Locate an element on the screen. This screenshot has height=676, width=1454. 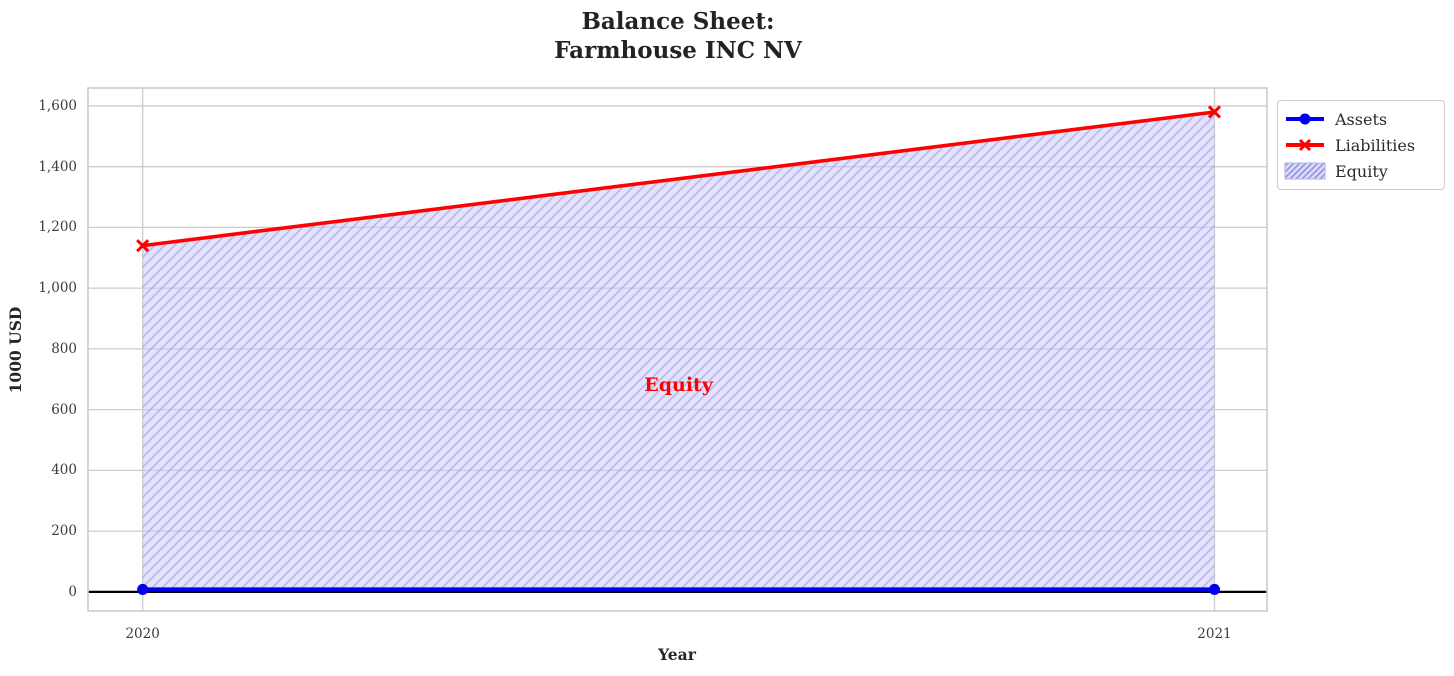
y-tick-label: 0 is located at coordinates (72, 591).